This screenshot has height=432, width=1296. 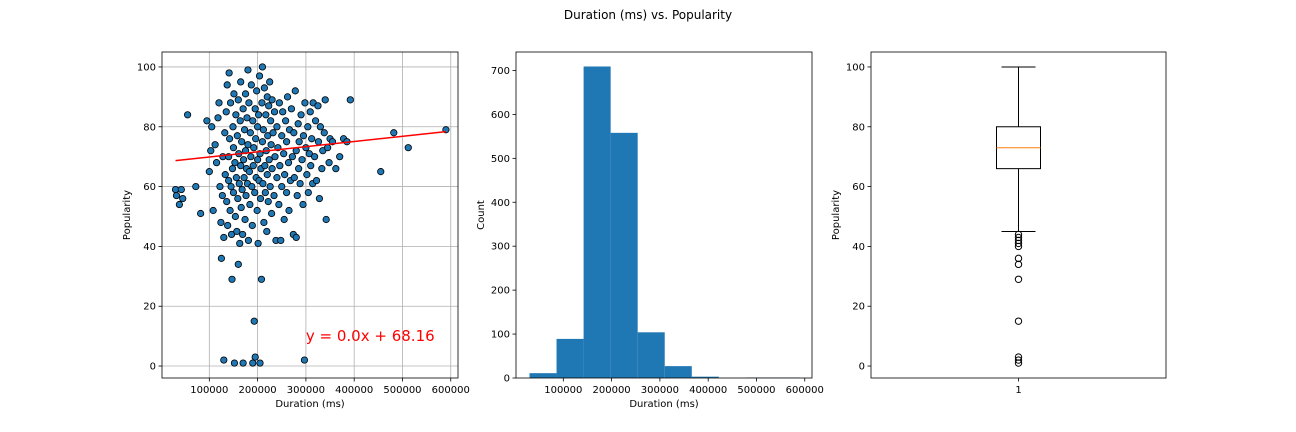 I want to click on scatter-ytick-label: 60, so click(x=149, y=187).